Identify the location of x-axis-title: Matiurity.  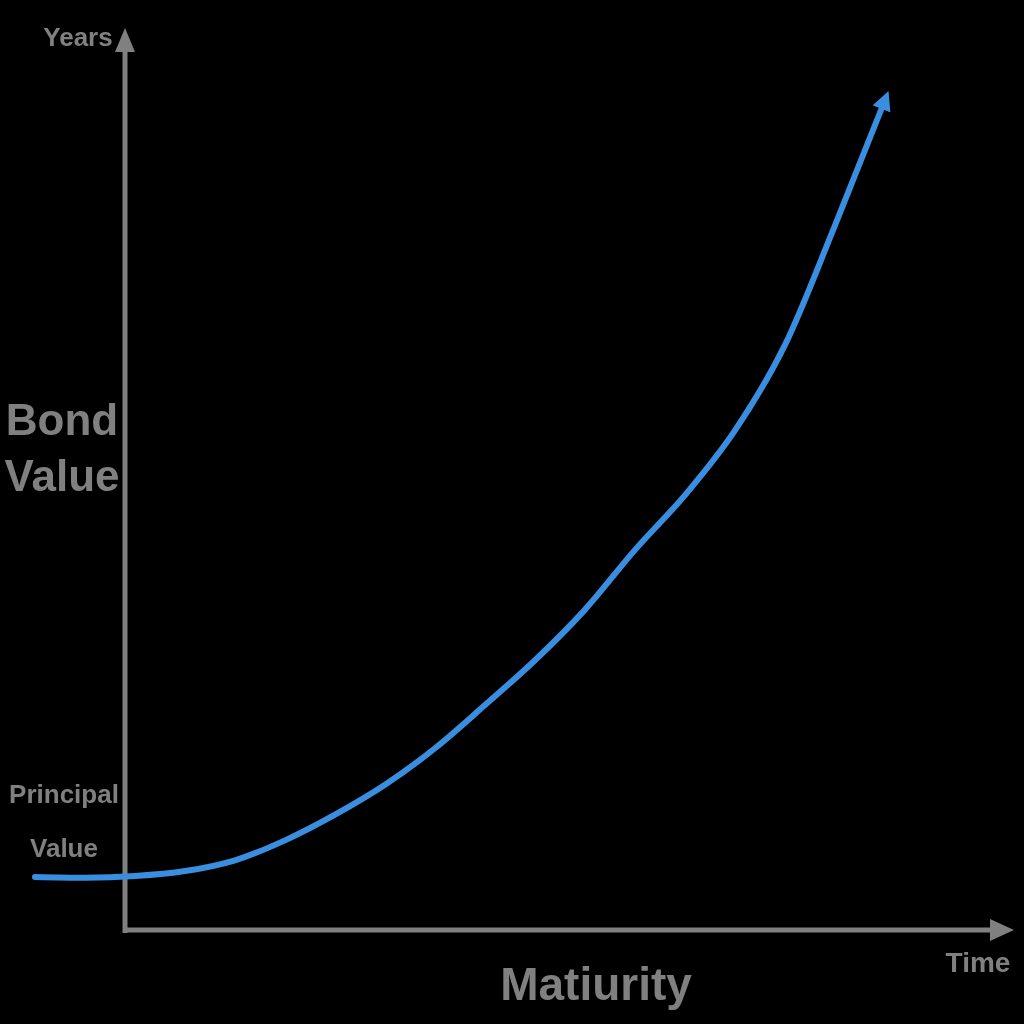
(596, 984).